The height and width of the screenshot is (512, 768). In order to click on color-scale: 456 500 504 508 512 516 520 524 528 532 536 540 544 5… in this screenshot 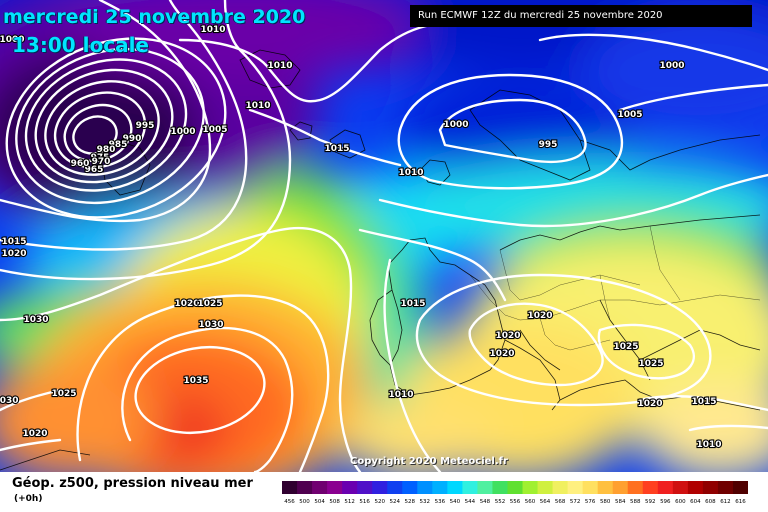, I will do `click(515, 493)`.